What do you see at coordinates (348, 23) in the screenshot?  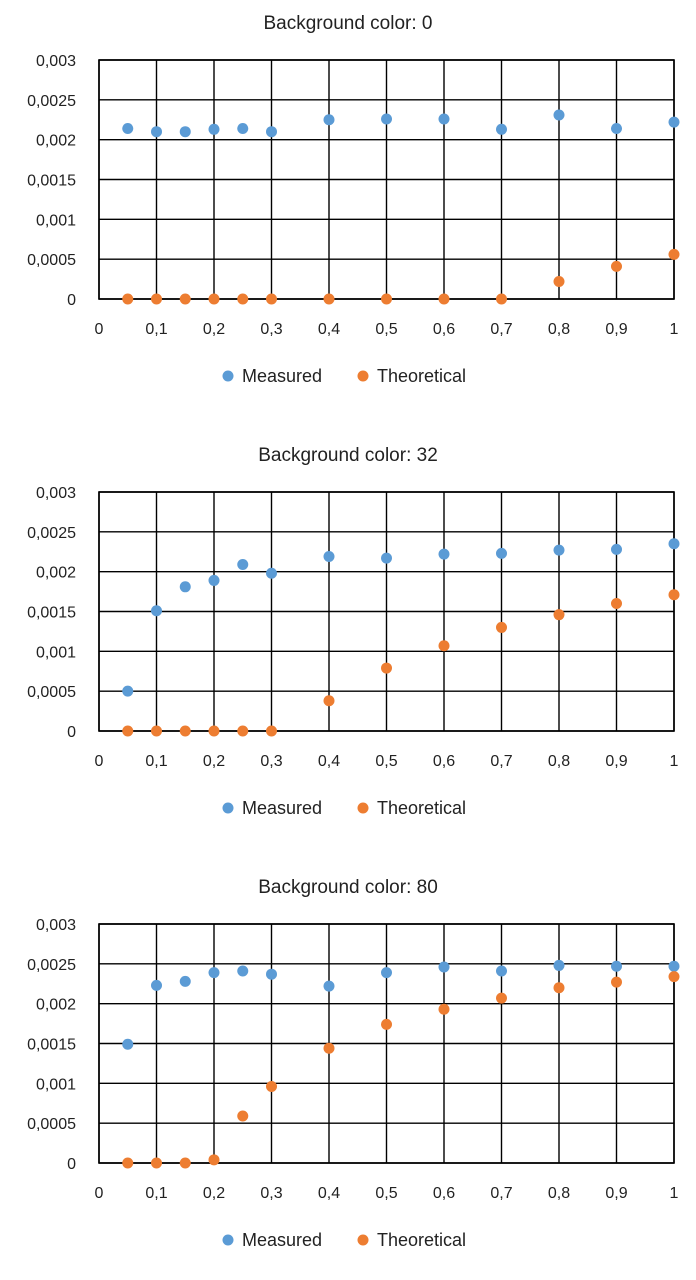 I see `chart-title: Background color: 0` at bounding box center [348, 23].